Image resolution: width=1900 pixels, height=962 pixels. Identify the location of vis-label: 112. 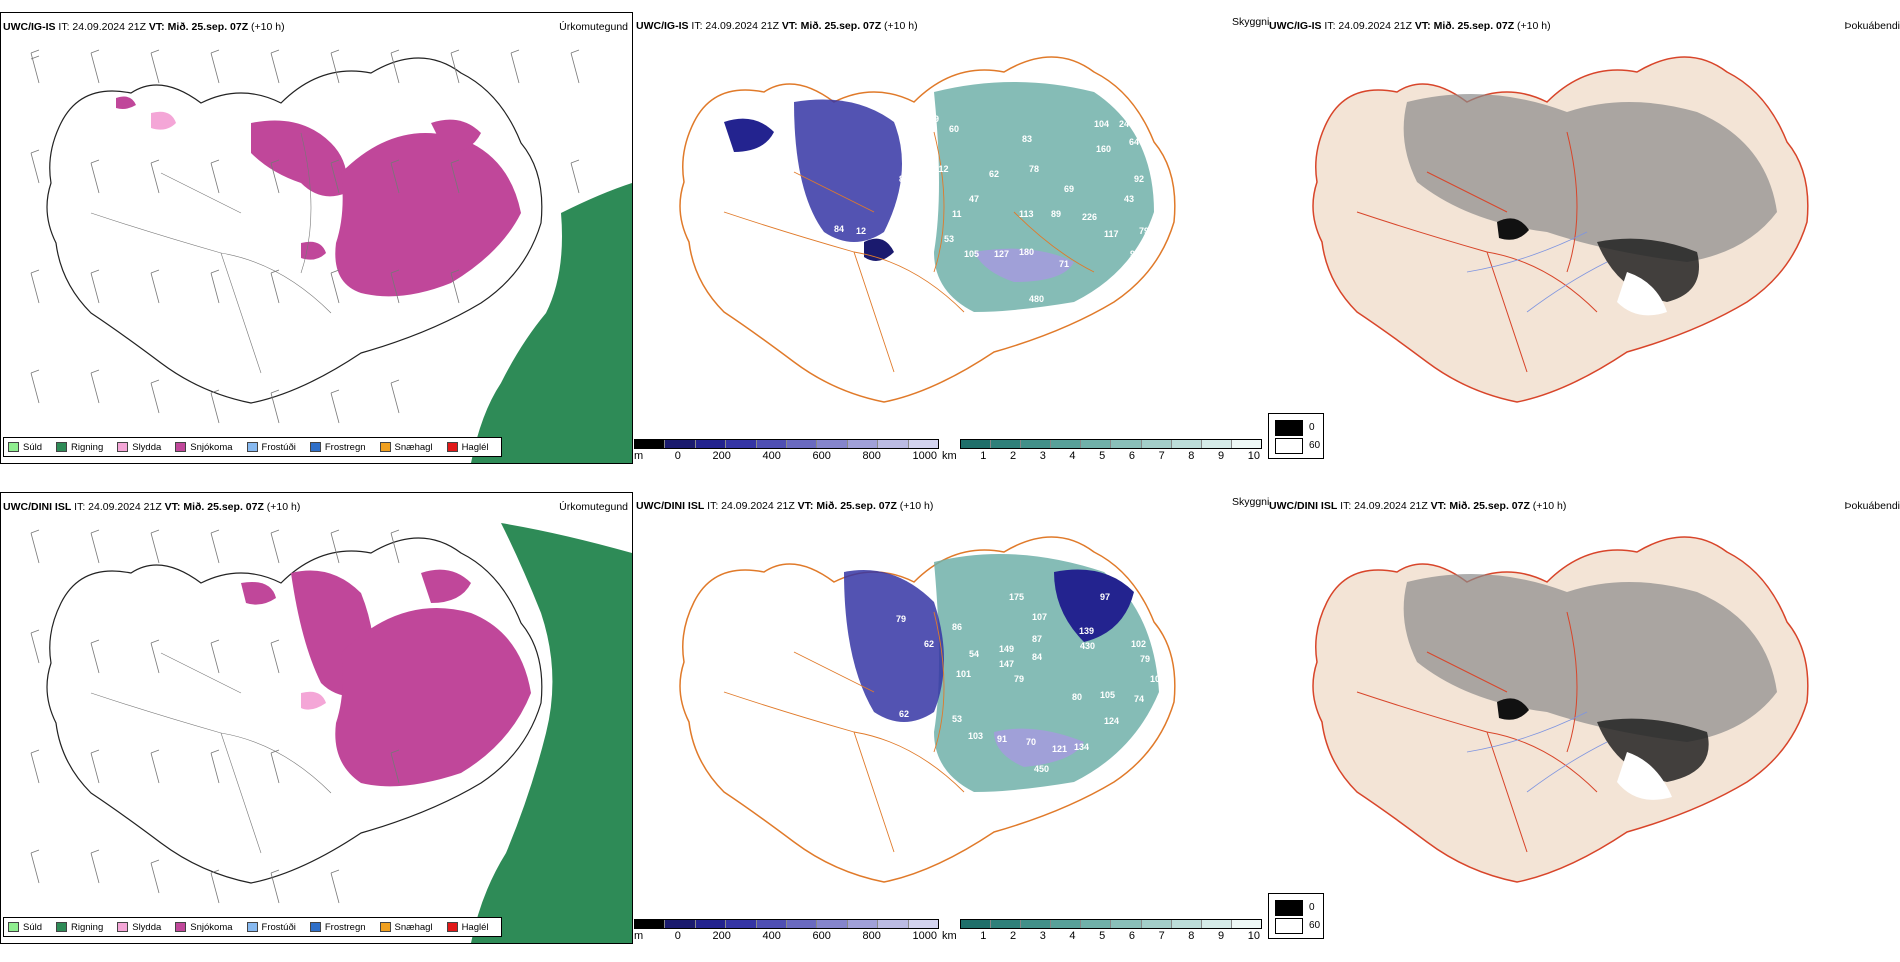
(941, 169).